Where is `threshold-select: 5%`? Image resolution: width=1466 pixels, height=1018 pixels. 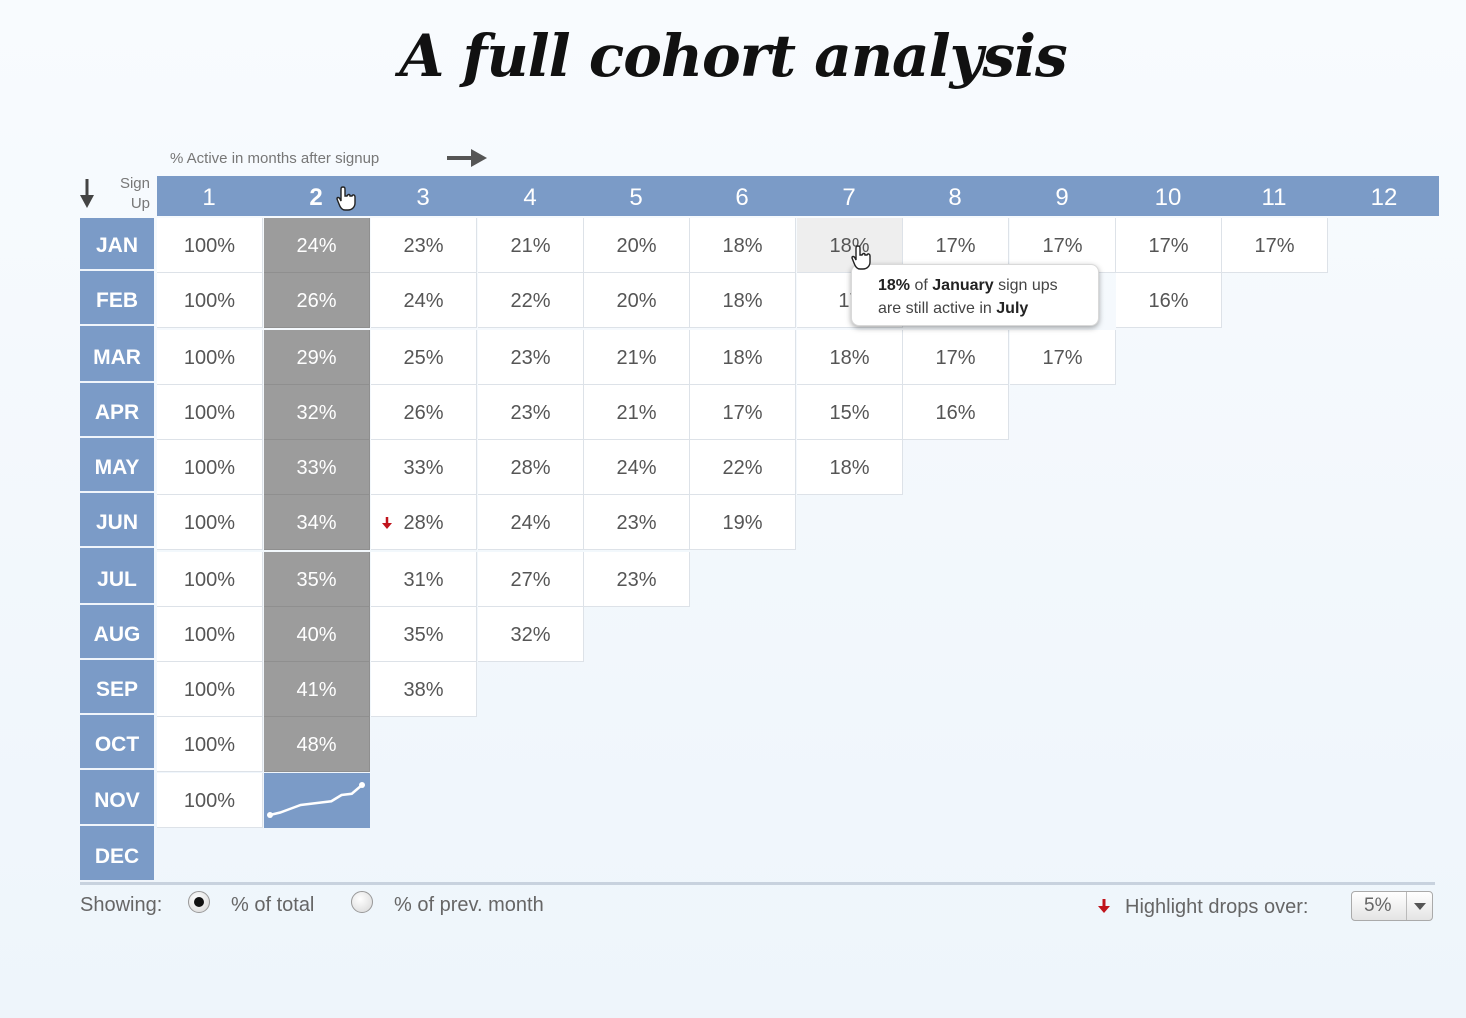 threshold-select: 5% is located at coordinates (1392, 906).